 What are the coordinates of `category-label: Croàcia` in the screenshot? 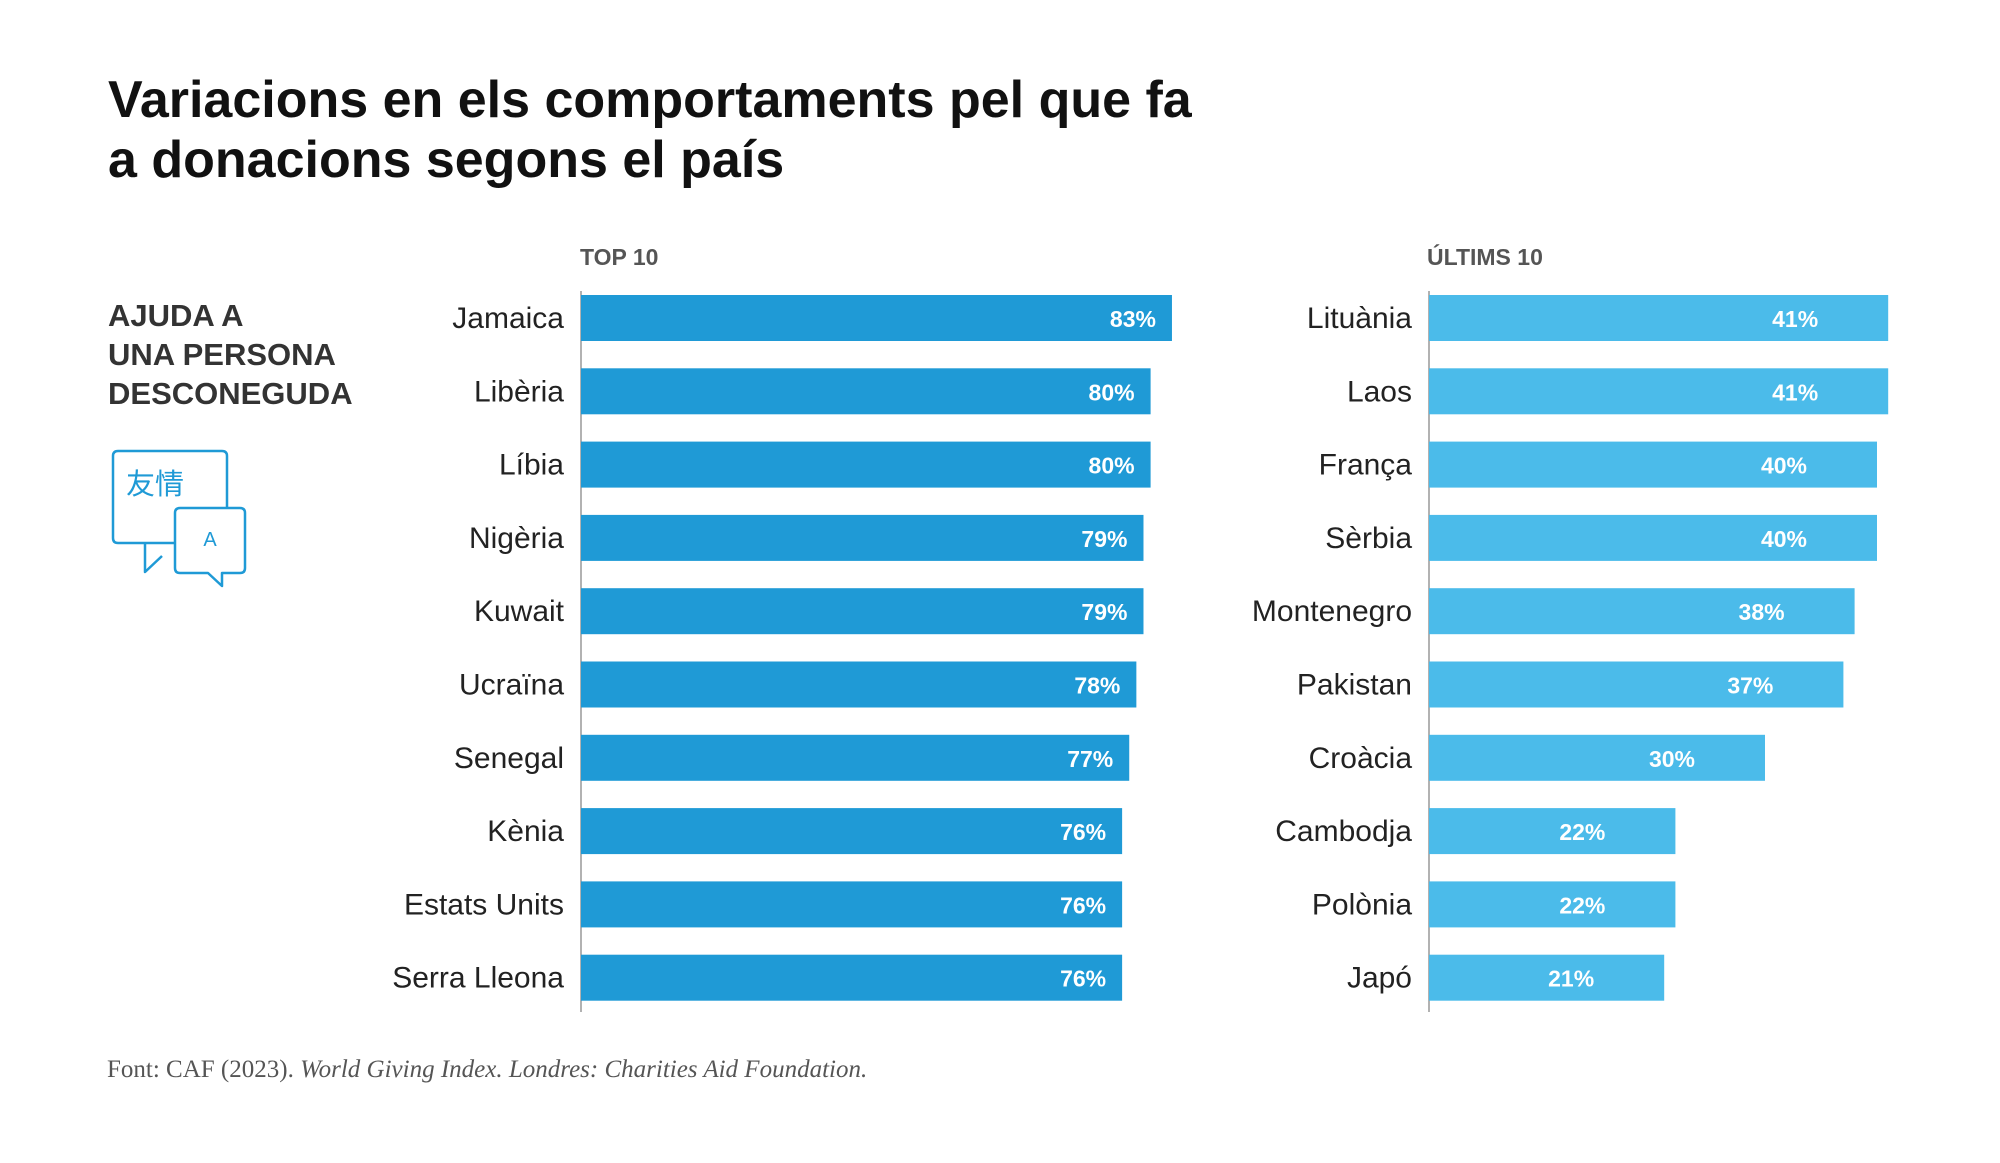 It's located at (1361, 758).